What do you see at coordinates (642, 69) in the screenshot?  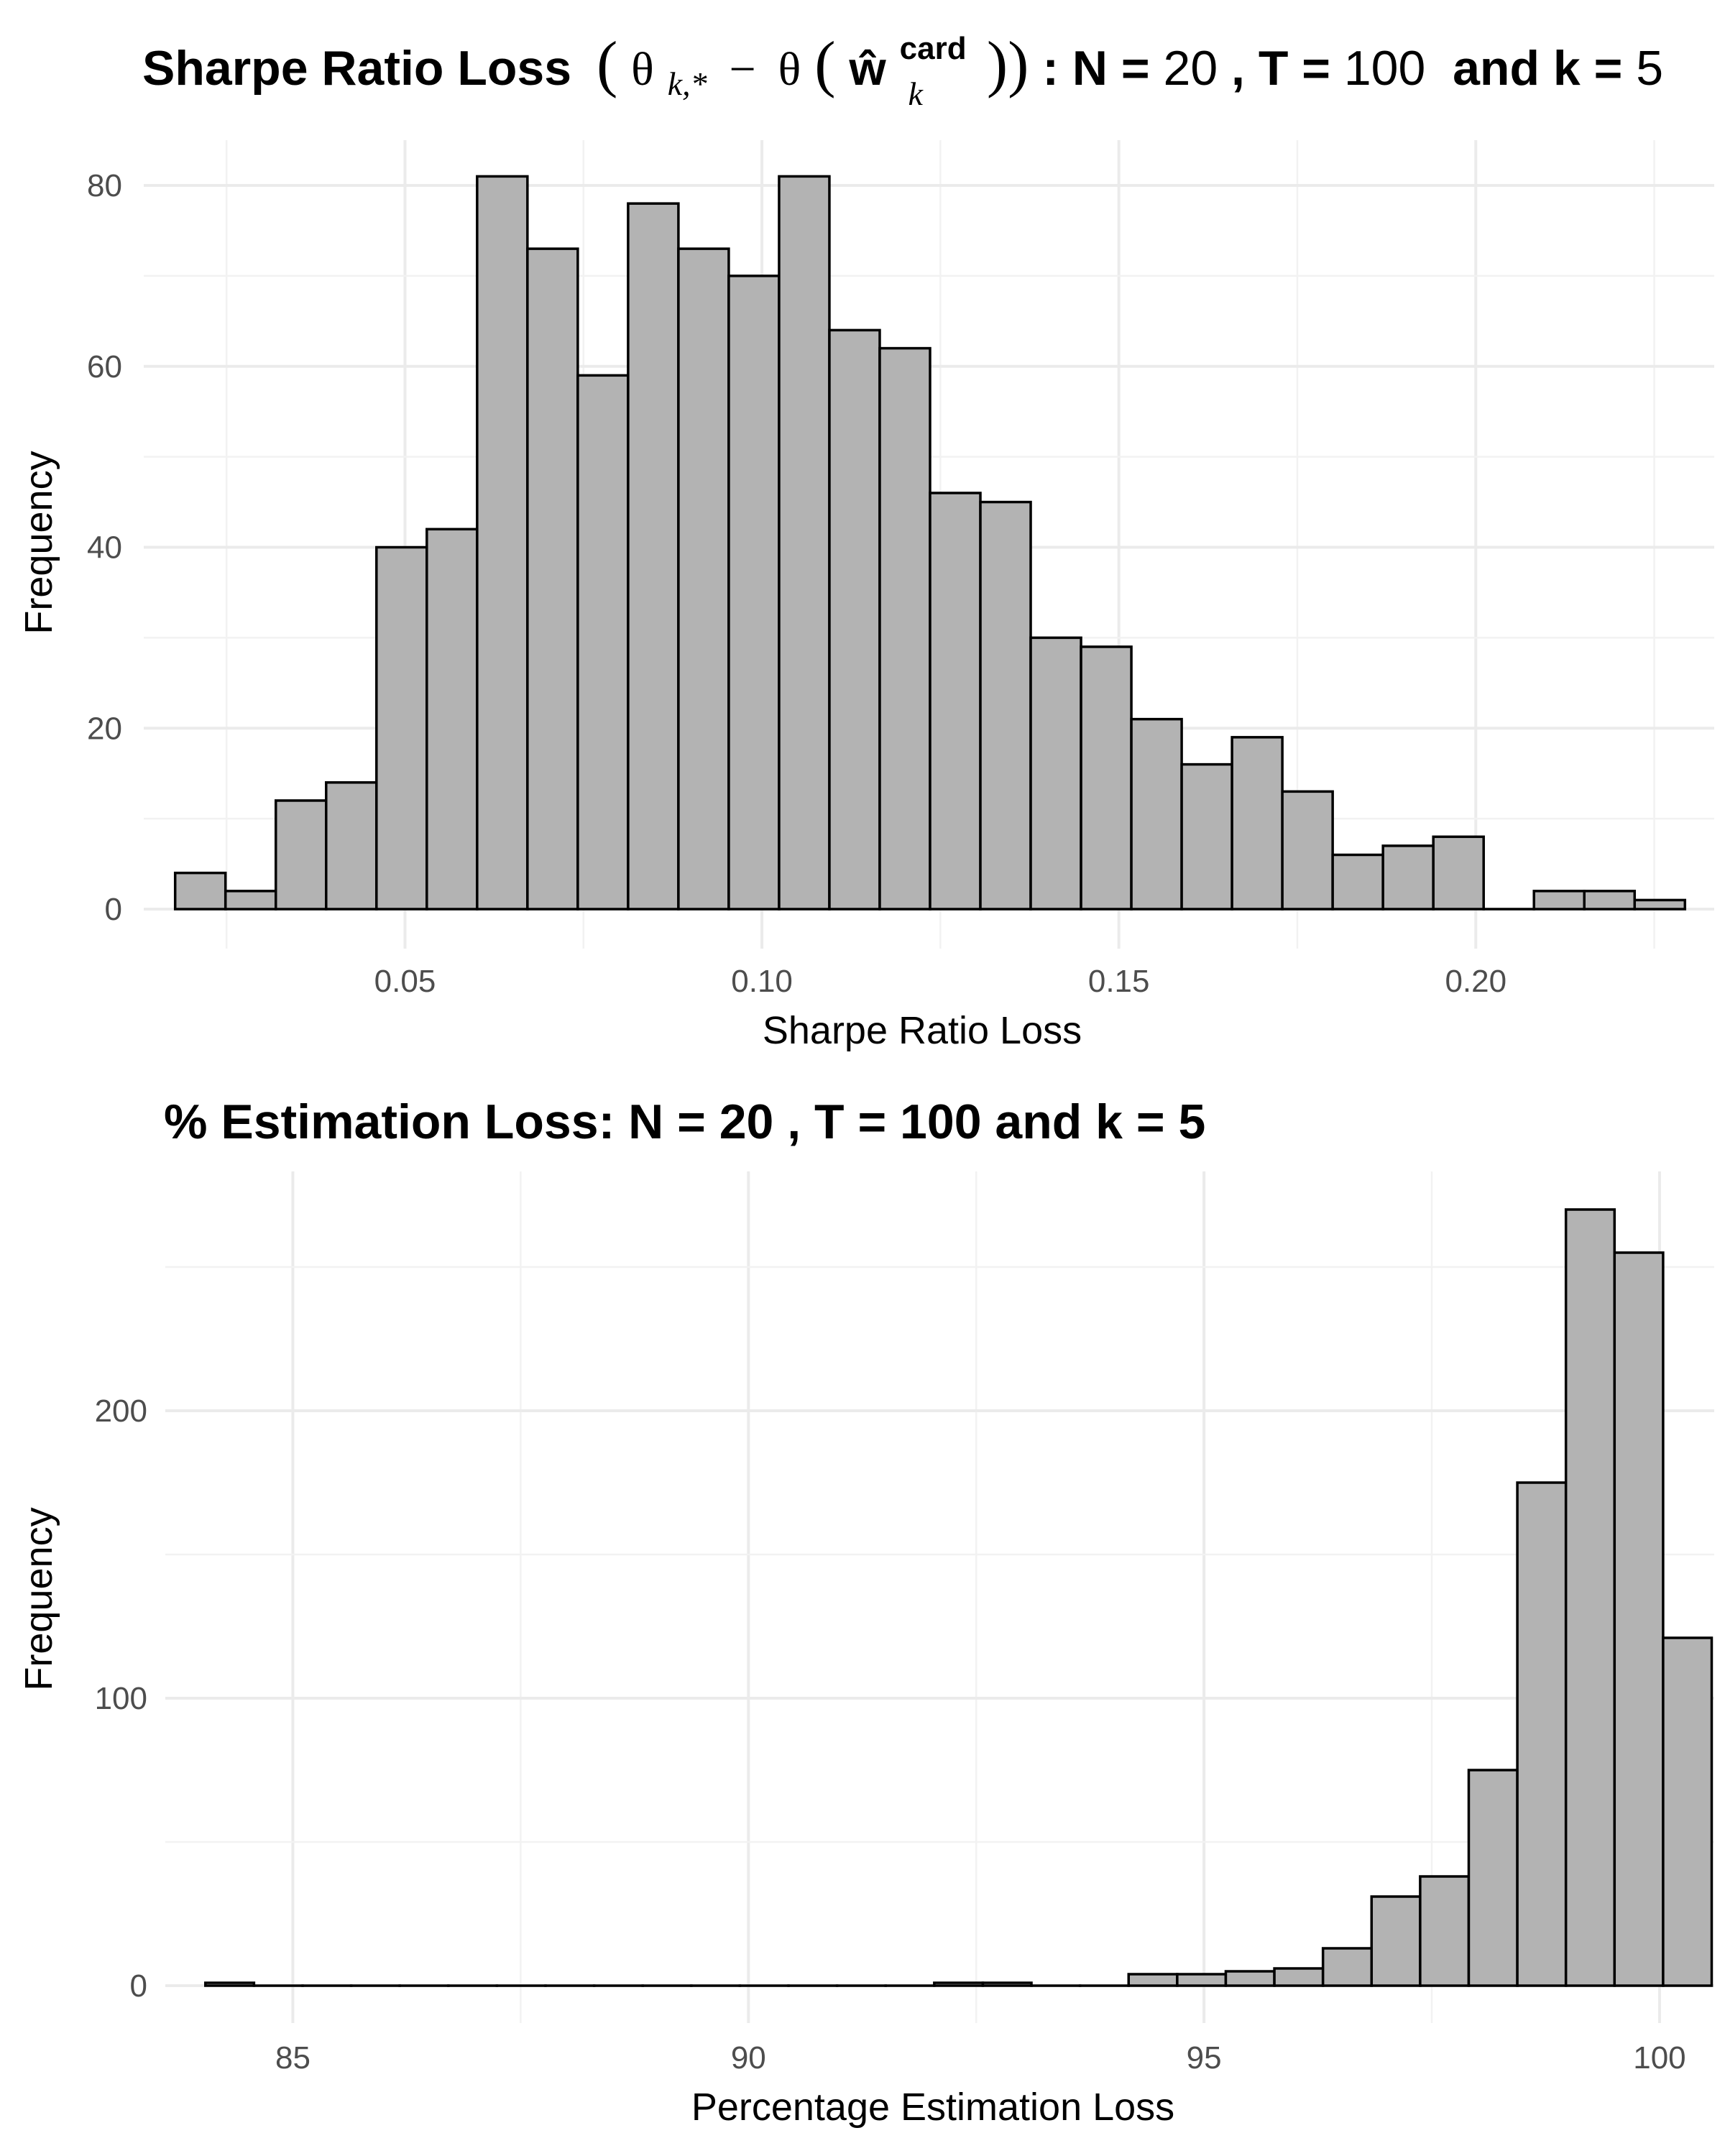 I see `chart1-title-theta: θ` at bounding box center [642, 69].